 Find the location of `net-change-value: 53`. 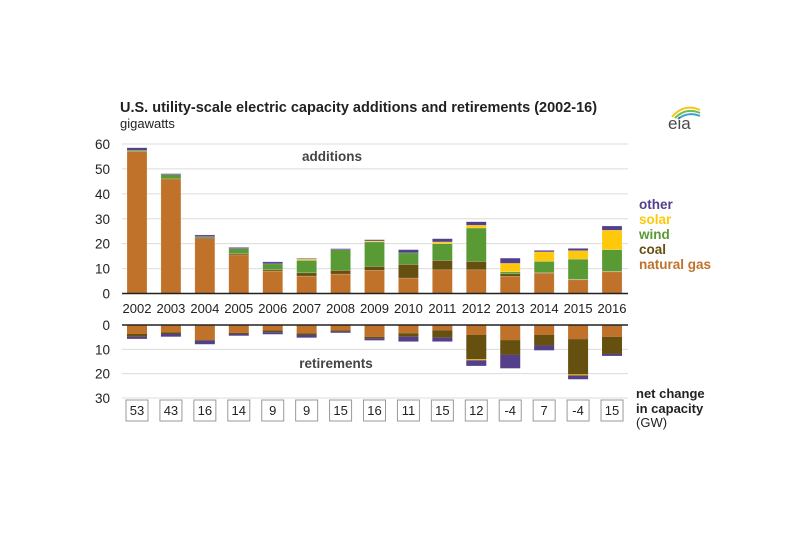

net-change-value: 53 is located at coordinates (137, 410).